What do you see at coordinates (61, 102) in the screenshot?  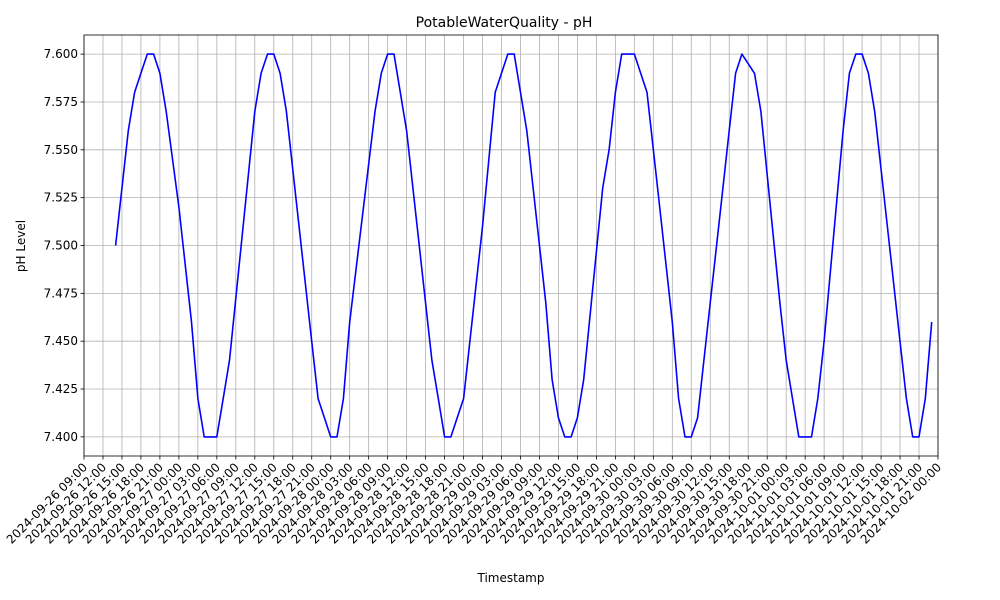 I see `y-tick-label: 7.575` at bounding box center [61, 102].